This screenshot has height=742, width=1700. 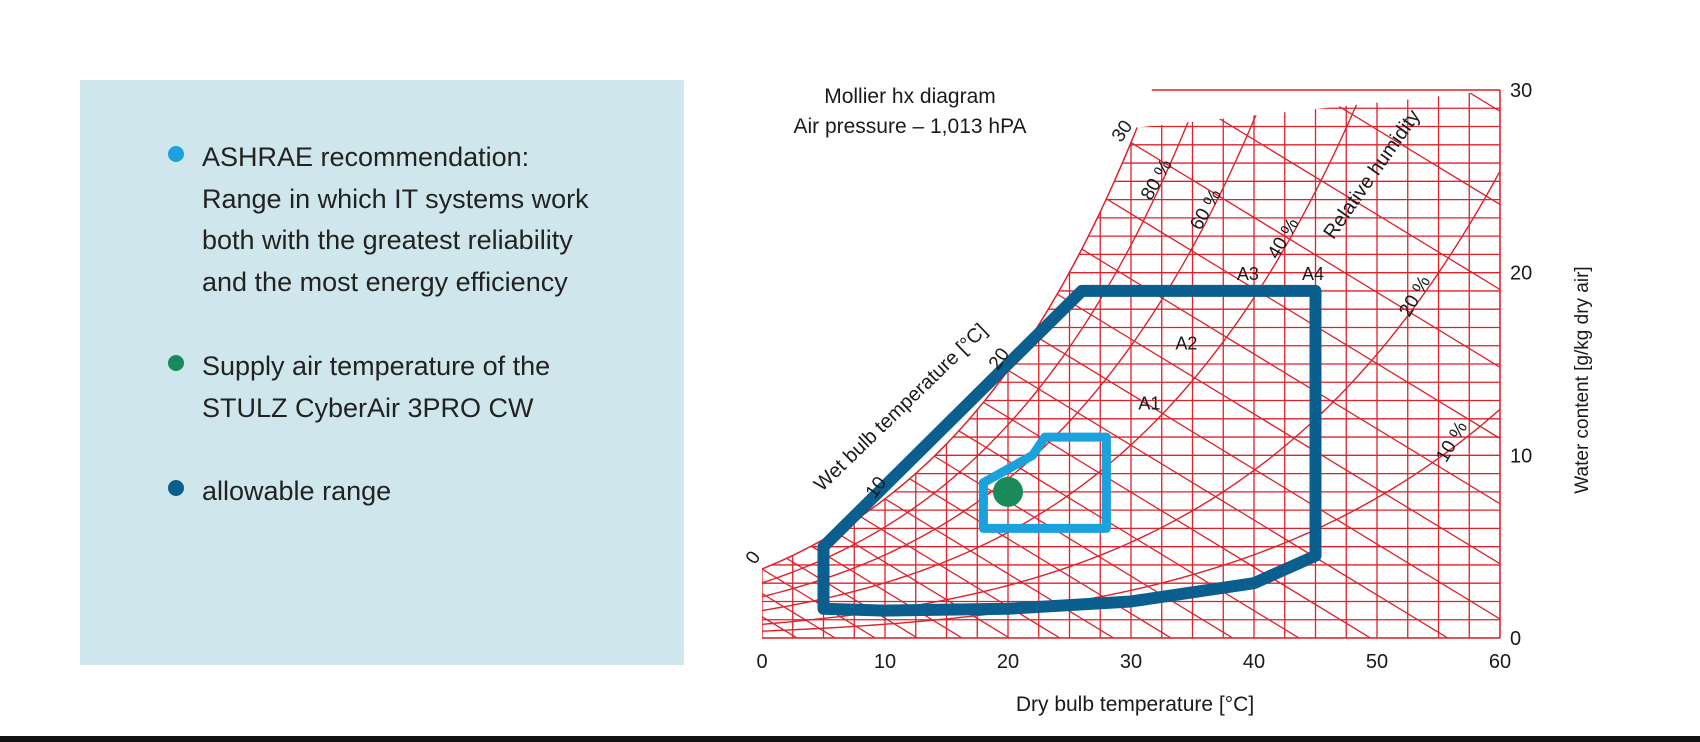 What do you see at coordinates (1248, 274) in the screenshot?
I see `region-label: A3` at bounding box center [1248, 274].